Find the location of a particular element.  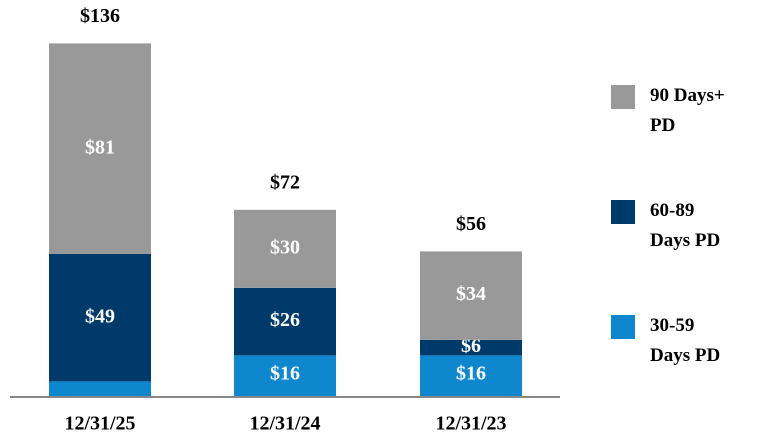

total-label: $72 is located at coordinates (285, 182).